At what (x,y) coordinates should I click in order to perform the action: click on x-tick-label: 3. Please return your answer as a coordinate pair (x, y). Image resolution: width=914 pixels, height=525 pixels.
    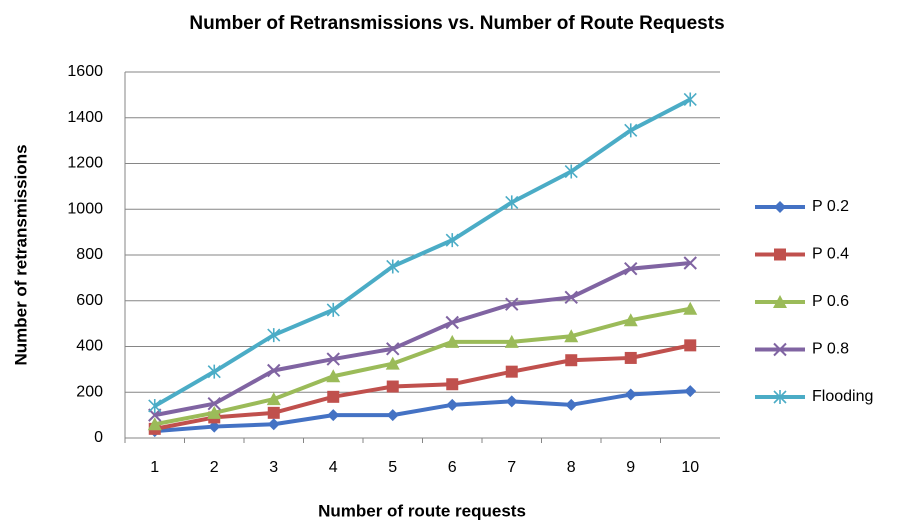
    Looking at the image, I should click on (273, 467).